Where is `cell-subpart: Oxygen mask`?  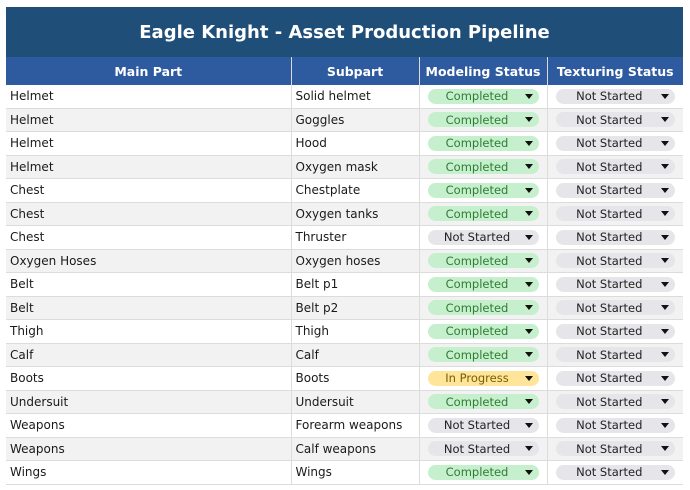
cell-subpart: Oxygen mask is located at coordinates (355, 167).